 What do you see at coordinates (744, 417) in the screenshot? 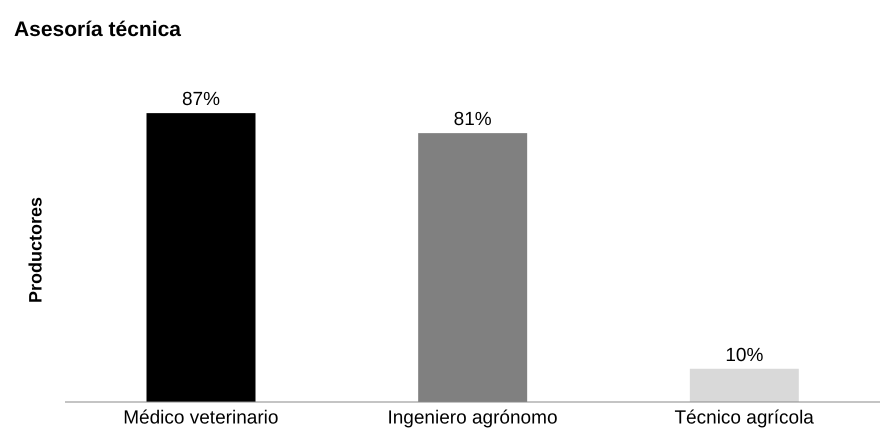
I see `x-tick-label: Técnico agrícola` at bounding box center [744, 417].